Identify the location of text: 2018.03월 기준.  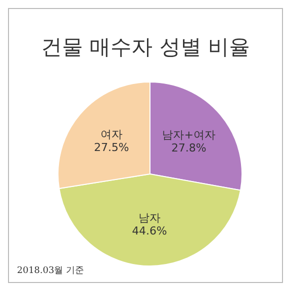
(50, 271).